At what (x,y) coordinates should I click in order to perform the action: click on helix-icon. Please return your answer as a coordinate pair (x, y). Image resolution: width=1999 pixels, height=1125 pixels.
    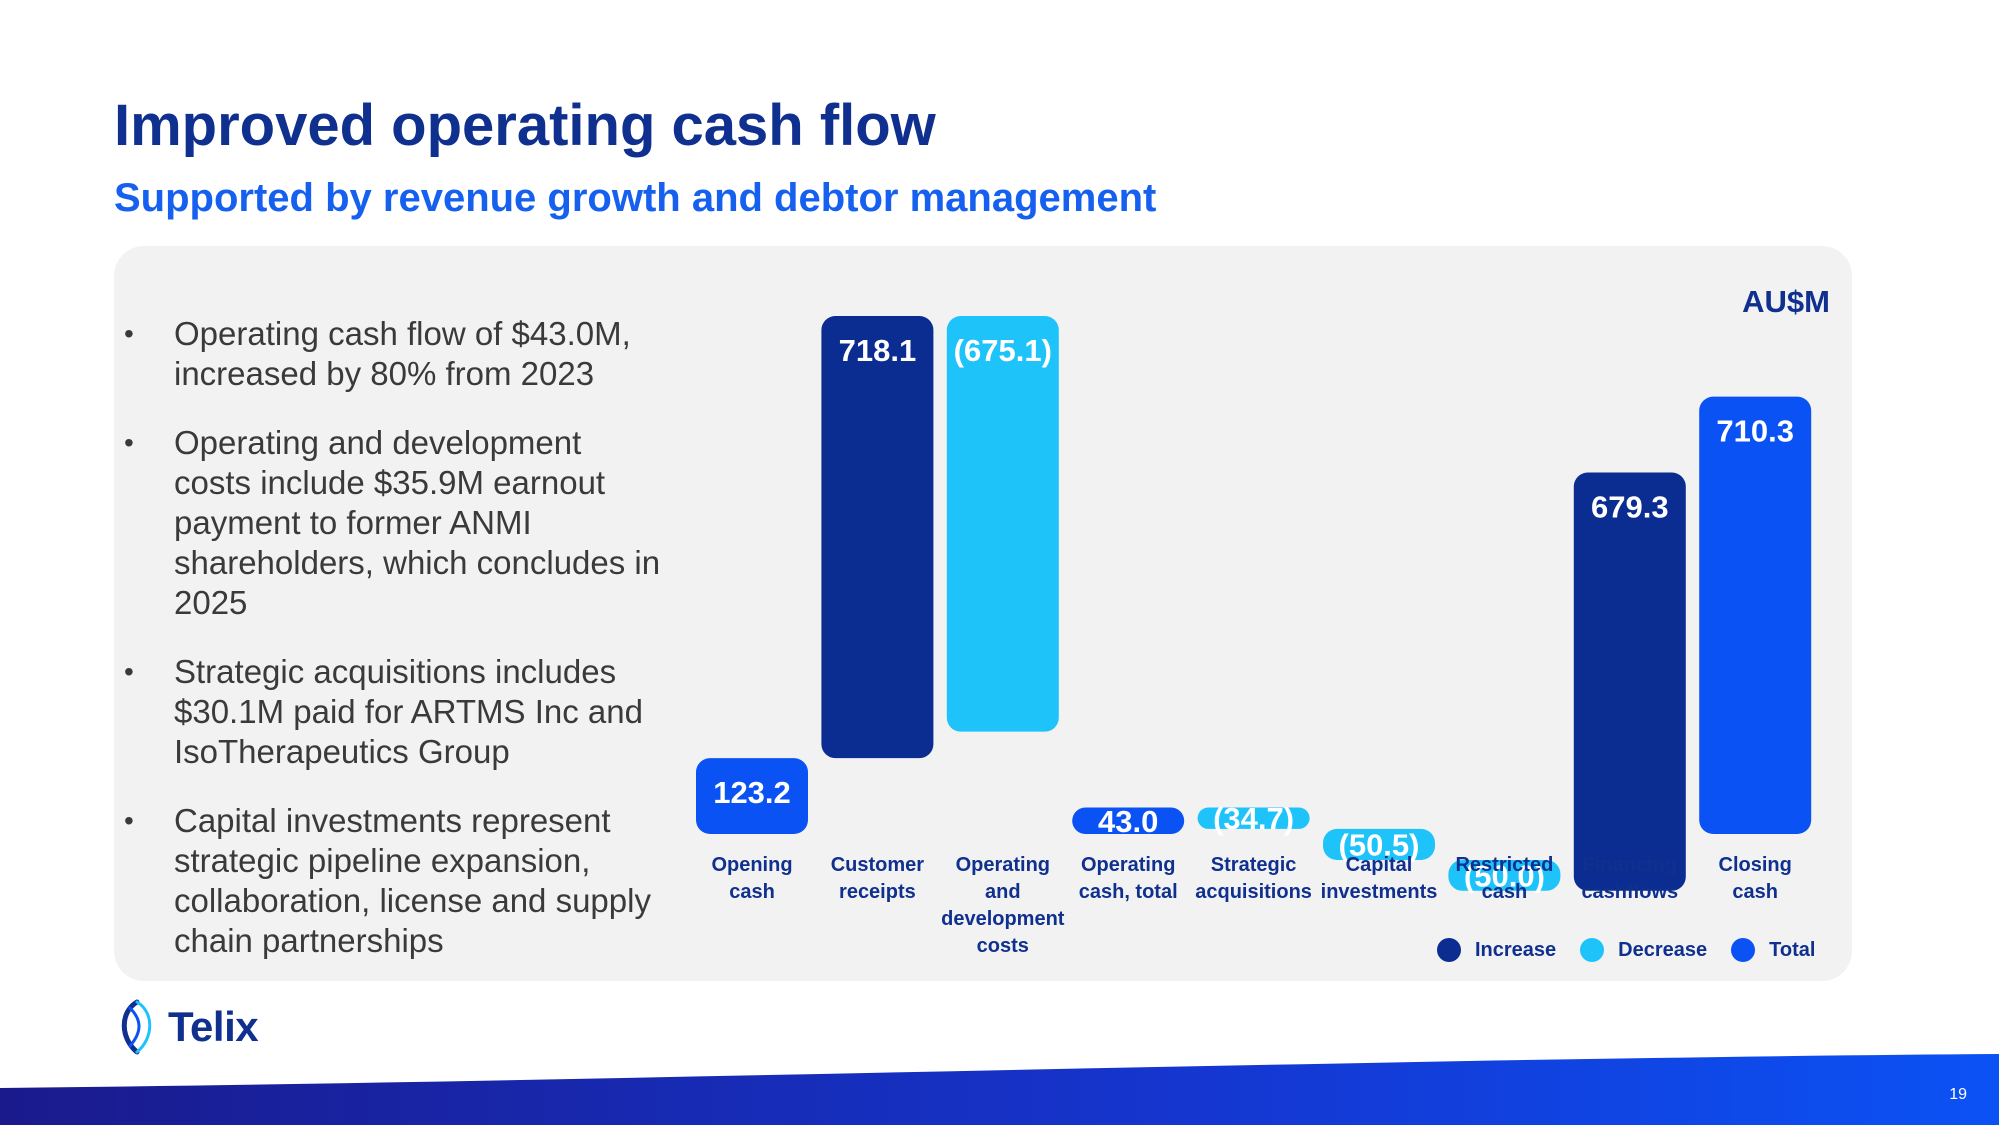
    Looking at the image, I should click on (136, 1027).